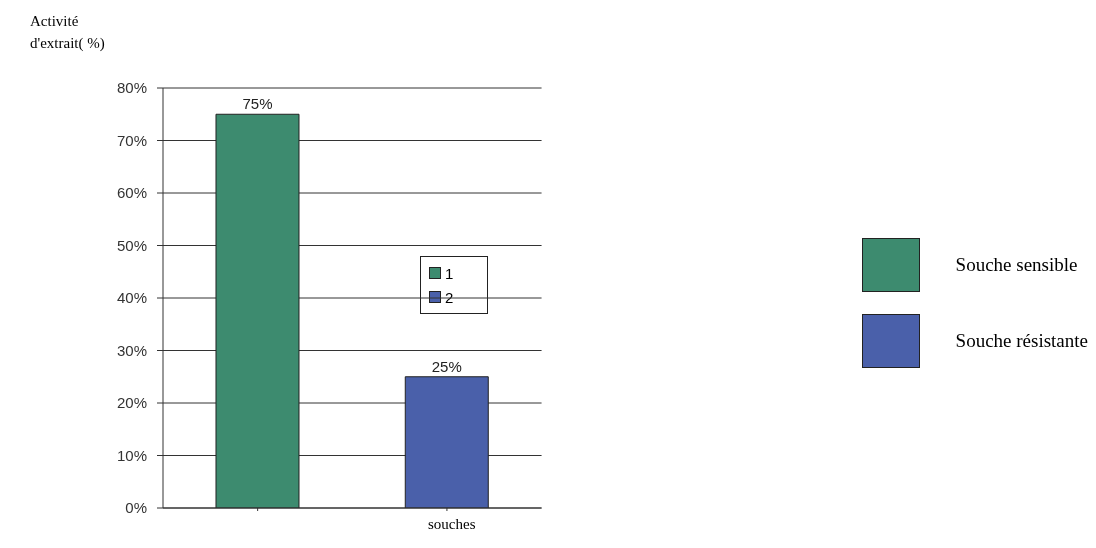 The image size is (1096, 548). I want to click on y-tick-label: 70%, so click(131, 140).